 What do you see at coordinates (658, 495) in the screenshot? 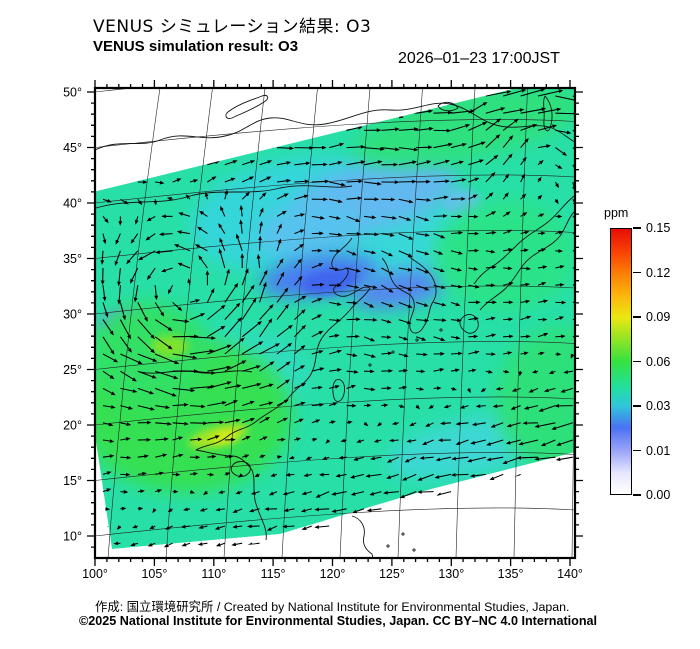
I see `colorbar-tick-label: 0.00` at bounding box center [658, 495].